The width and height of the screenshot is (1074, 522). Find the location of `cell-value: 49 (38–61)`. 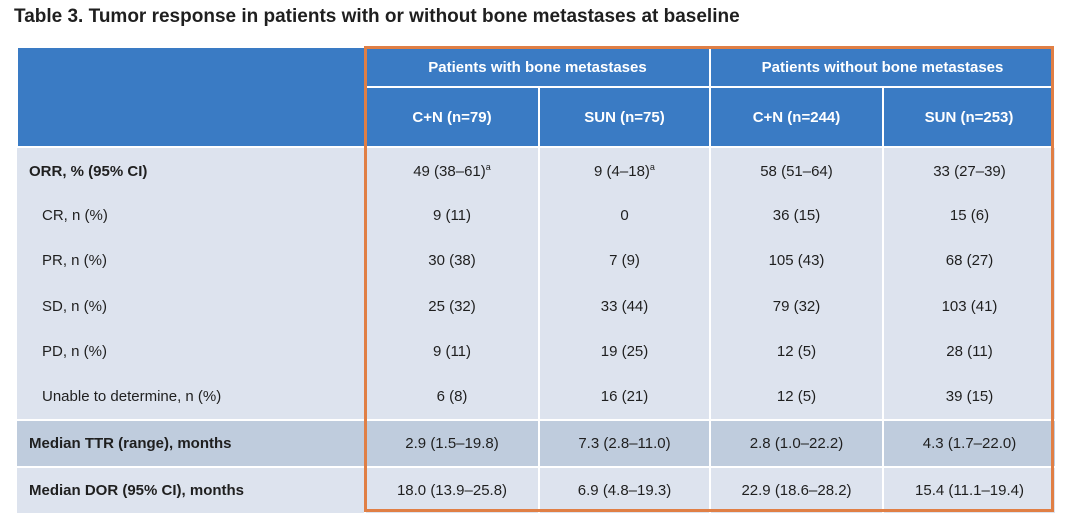

cell-value: 49 (38–61) is located at coordinates (449, 172).